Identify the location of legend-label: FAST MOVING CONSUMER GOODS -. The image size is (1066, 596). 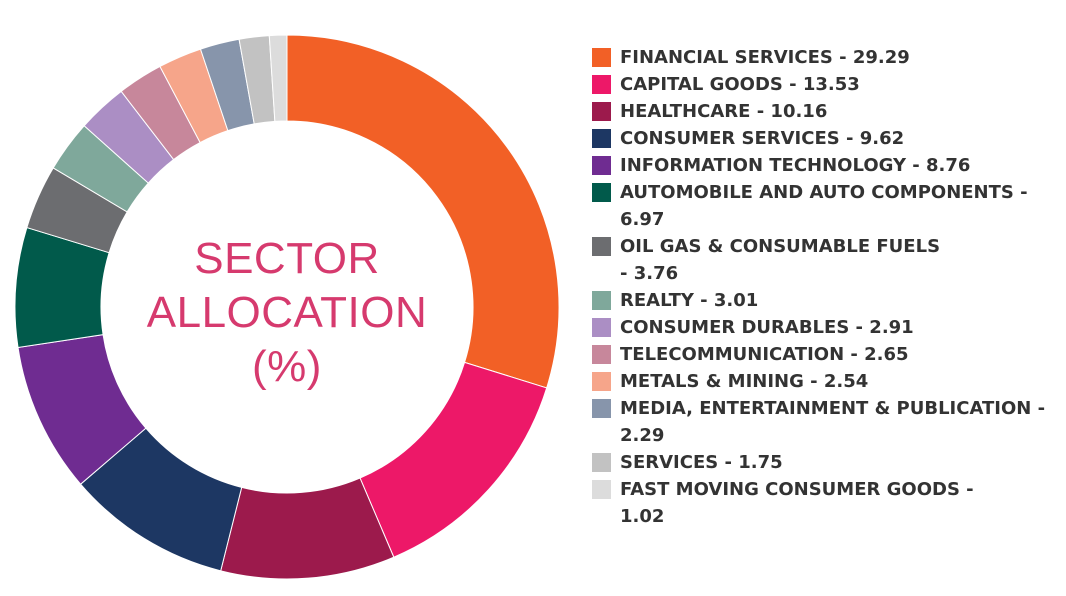
(797, 489).